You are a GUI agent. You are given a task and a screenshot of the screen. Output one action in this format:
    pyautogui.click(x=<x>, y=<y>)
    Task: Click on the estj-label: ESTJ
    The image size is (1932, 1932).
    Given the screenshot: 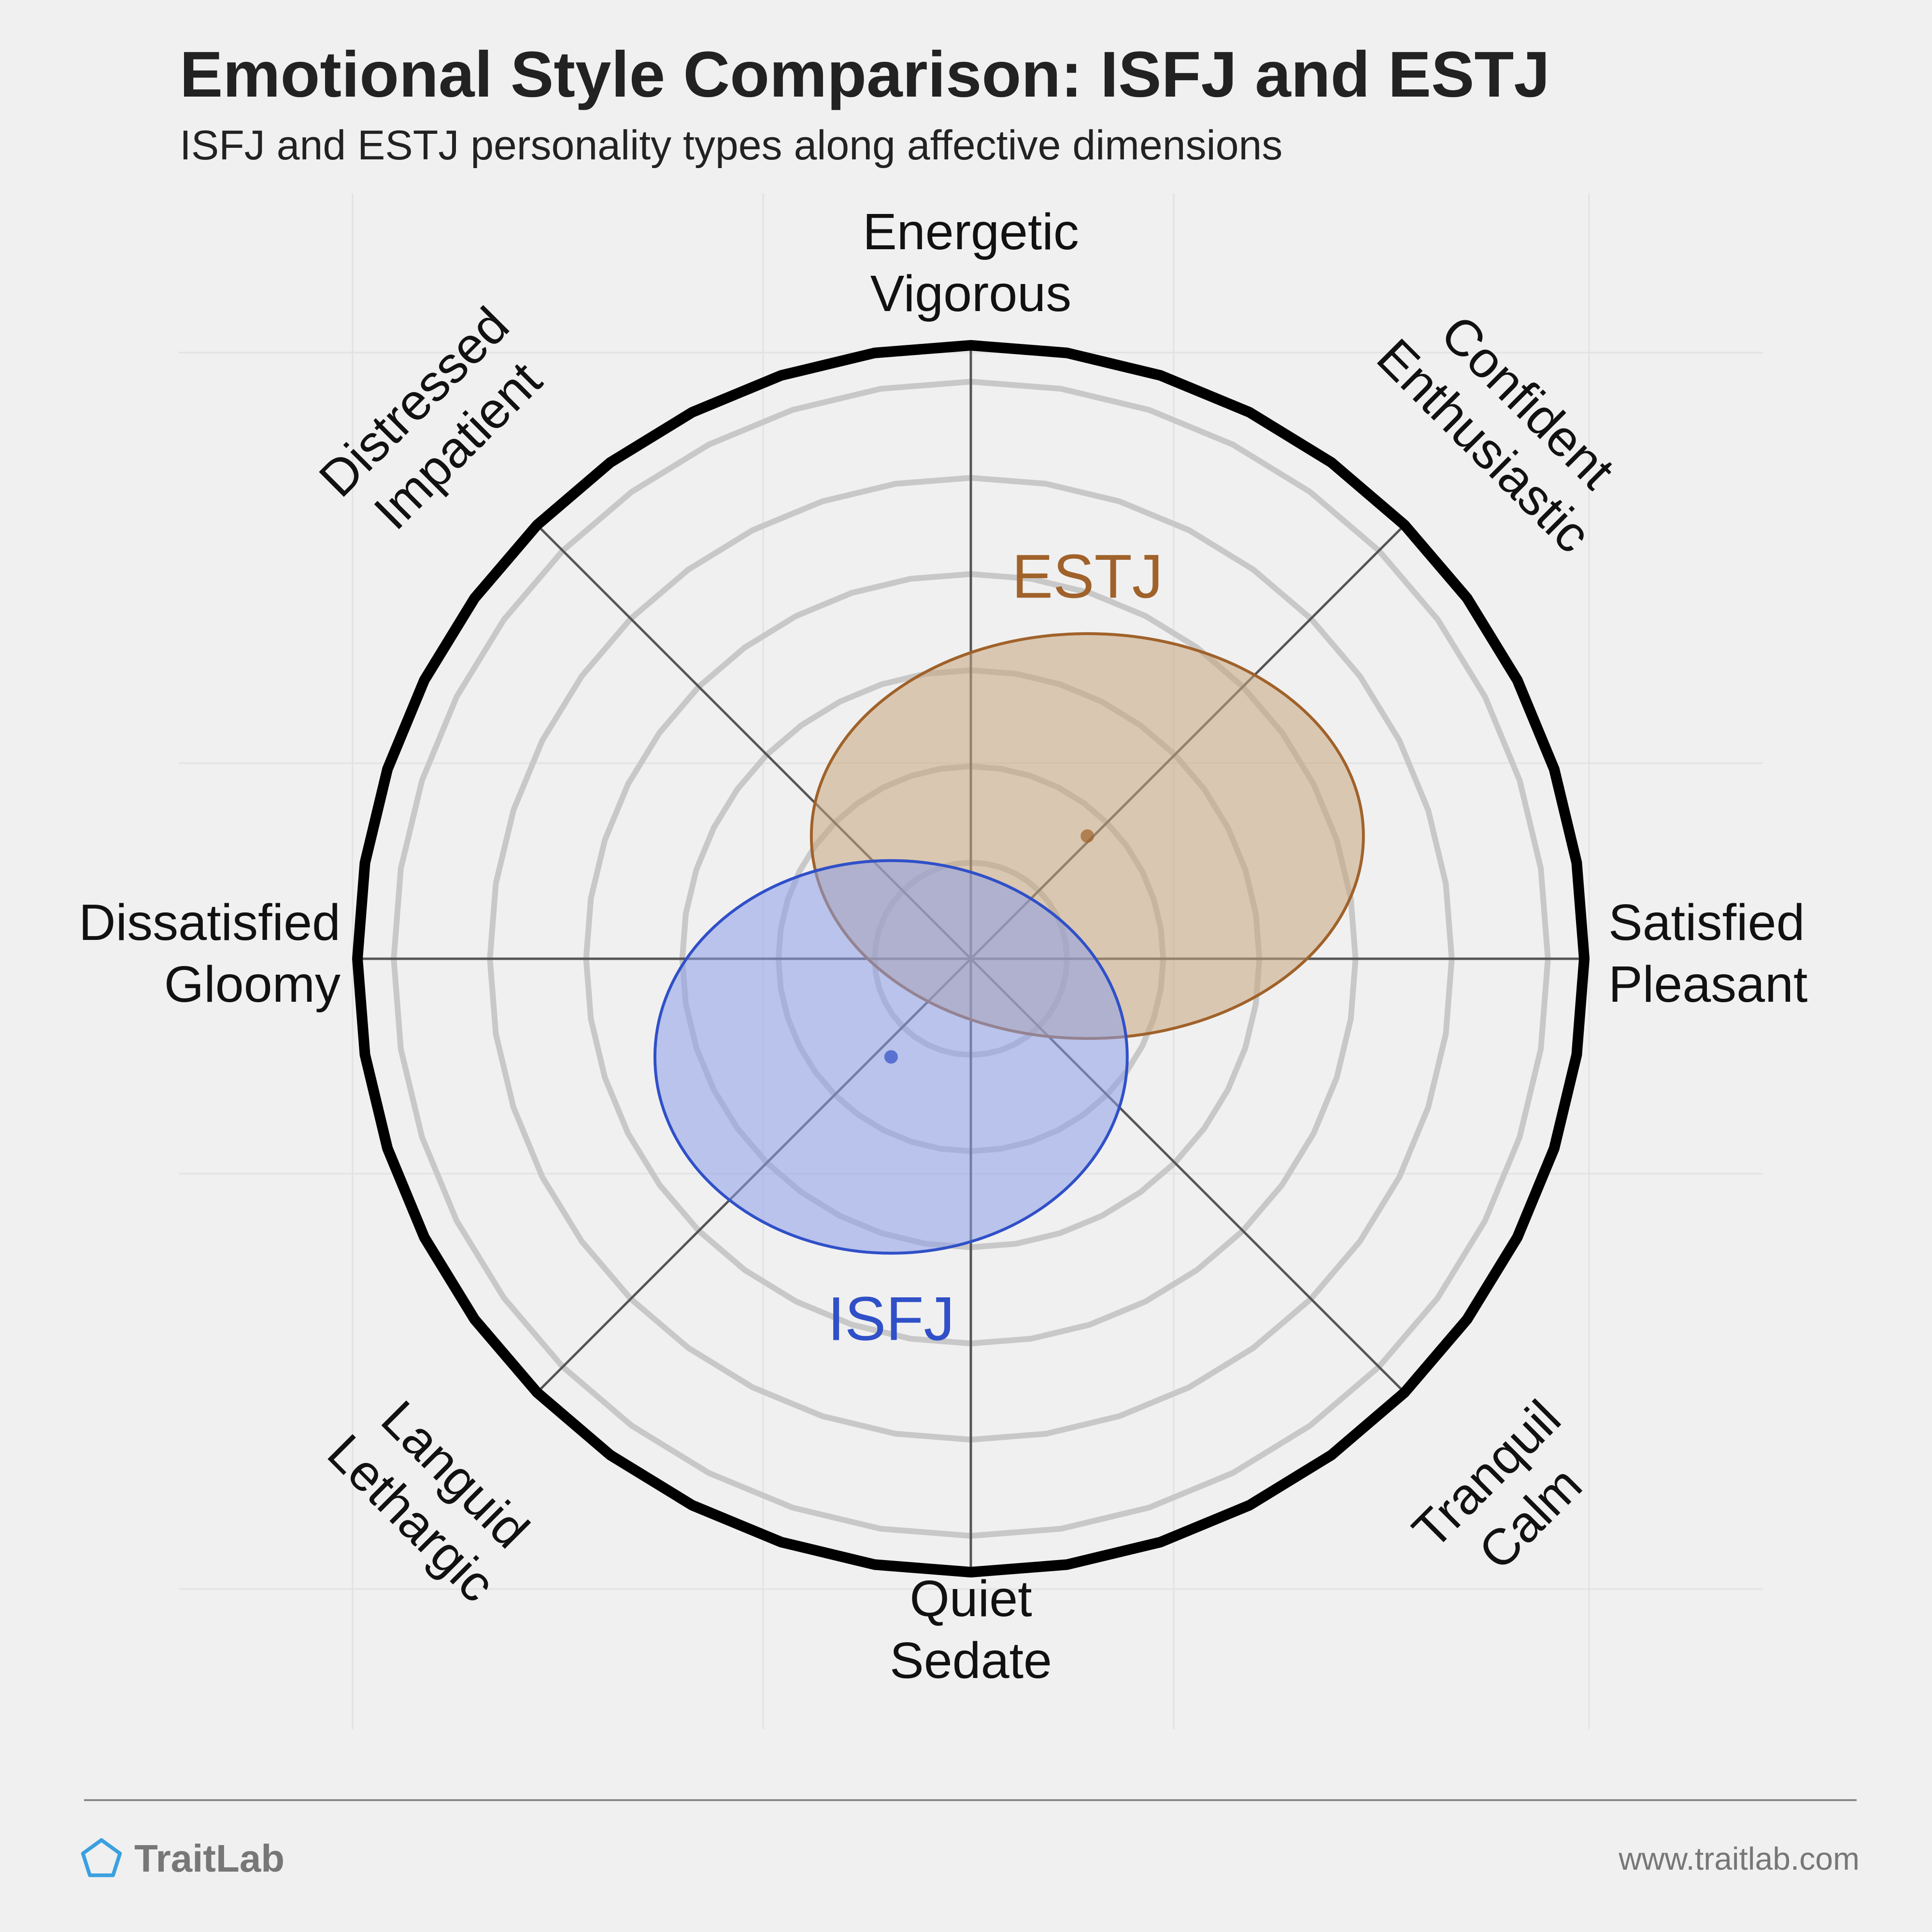 What is the action you would take?
    pyautogui.click(x=1087, y=576)
    